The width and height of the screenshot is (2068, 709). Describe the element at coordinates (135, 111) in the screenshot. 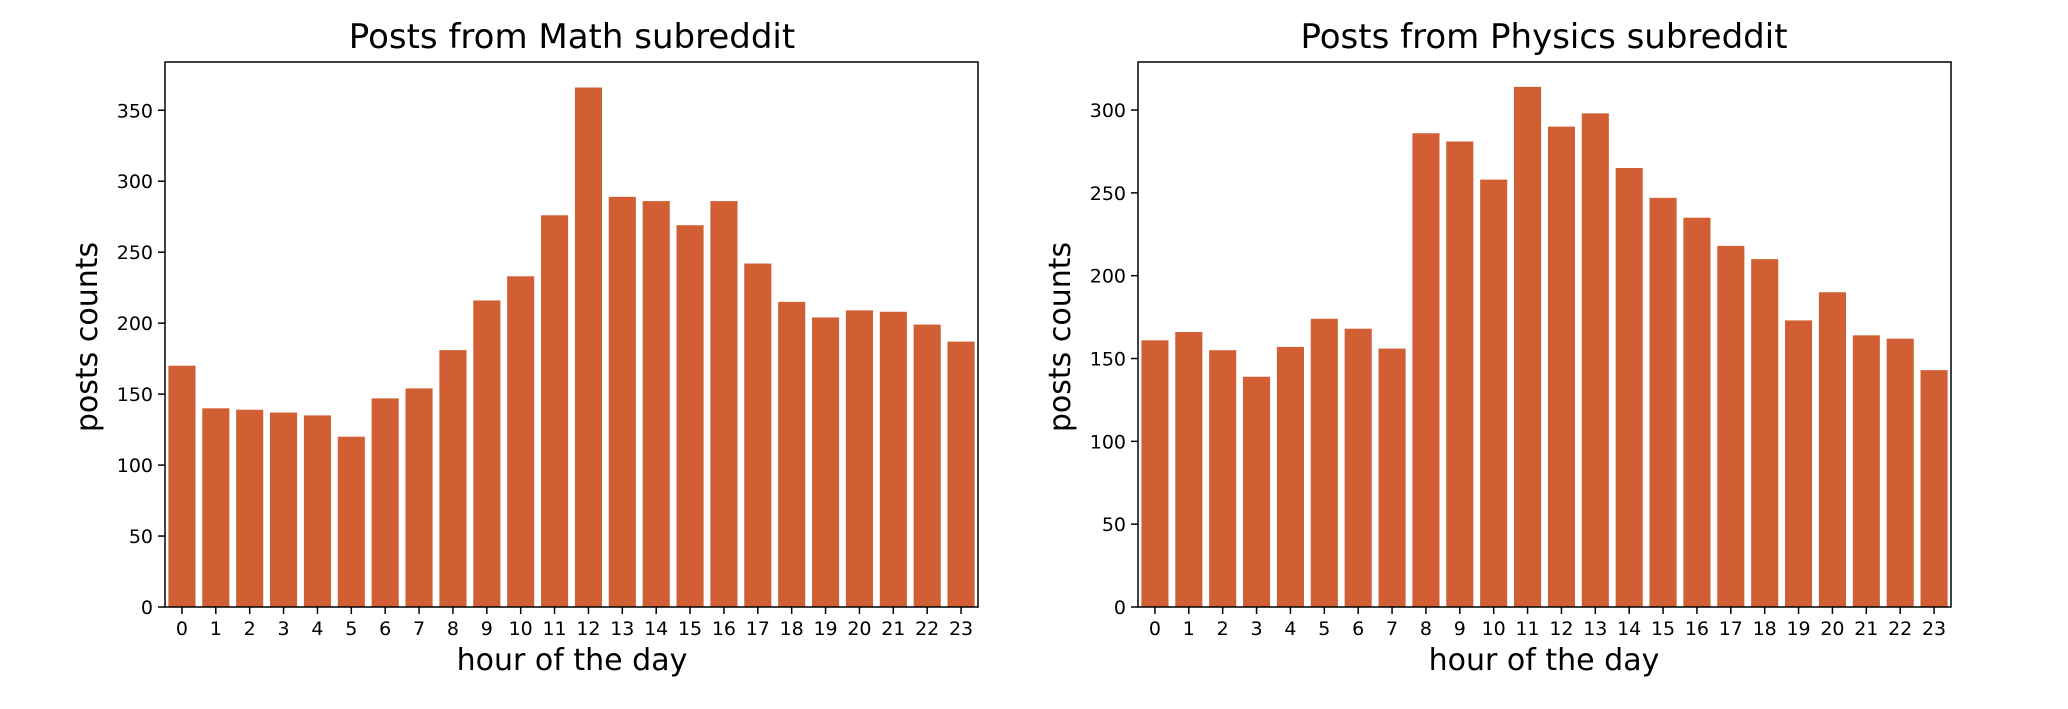

I see `y-tick-label: 350` at that location.